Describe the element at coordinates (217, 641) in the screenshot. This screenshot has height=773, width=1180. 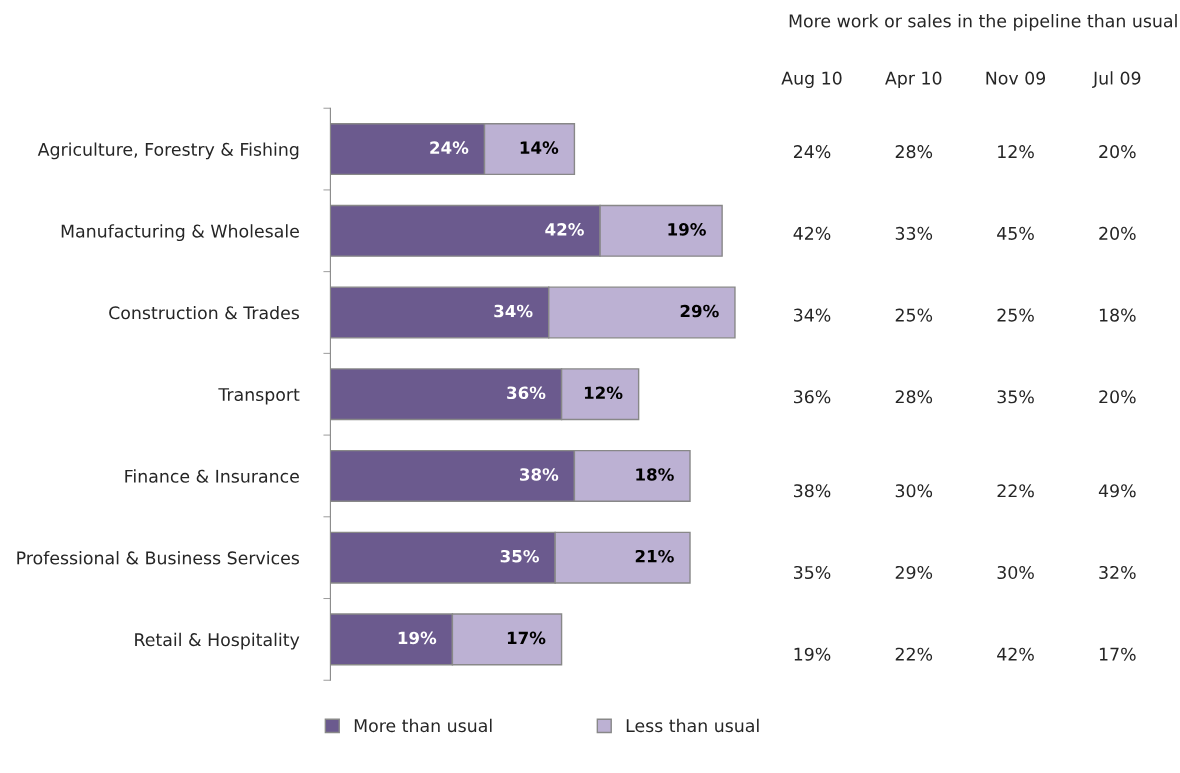
I see `y-tick-label: Retail & Hospitality` at that location.